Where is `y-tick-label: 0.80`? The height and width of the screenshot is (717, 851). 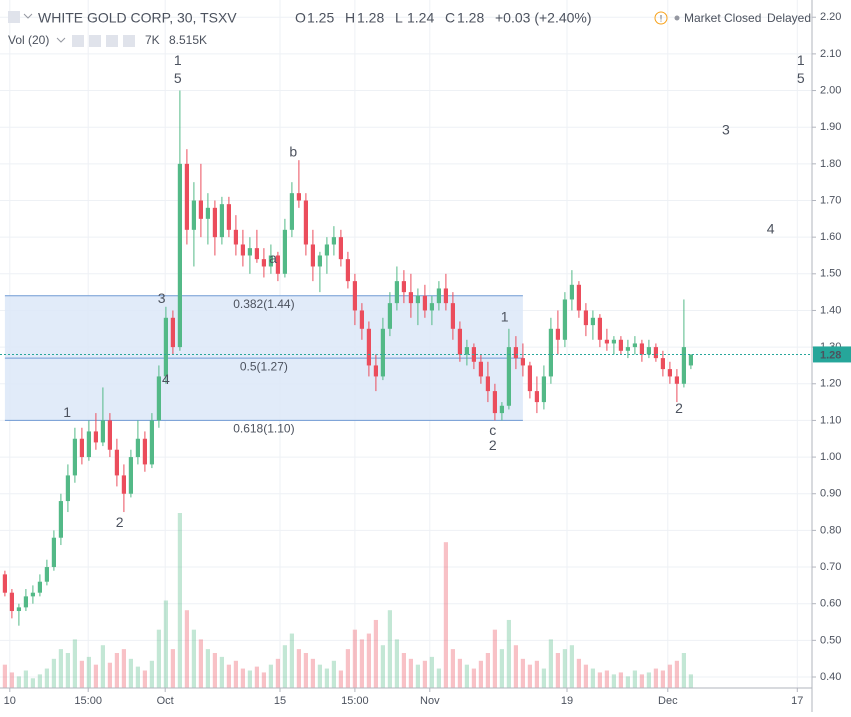
y-tick-label: 0.80 is located at coordinates (830, 530).